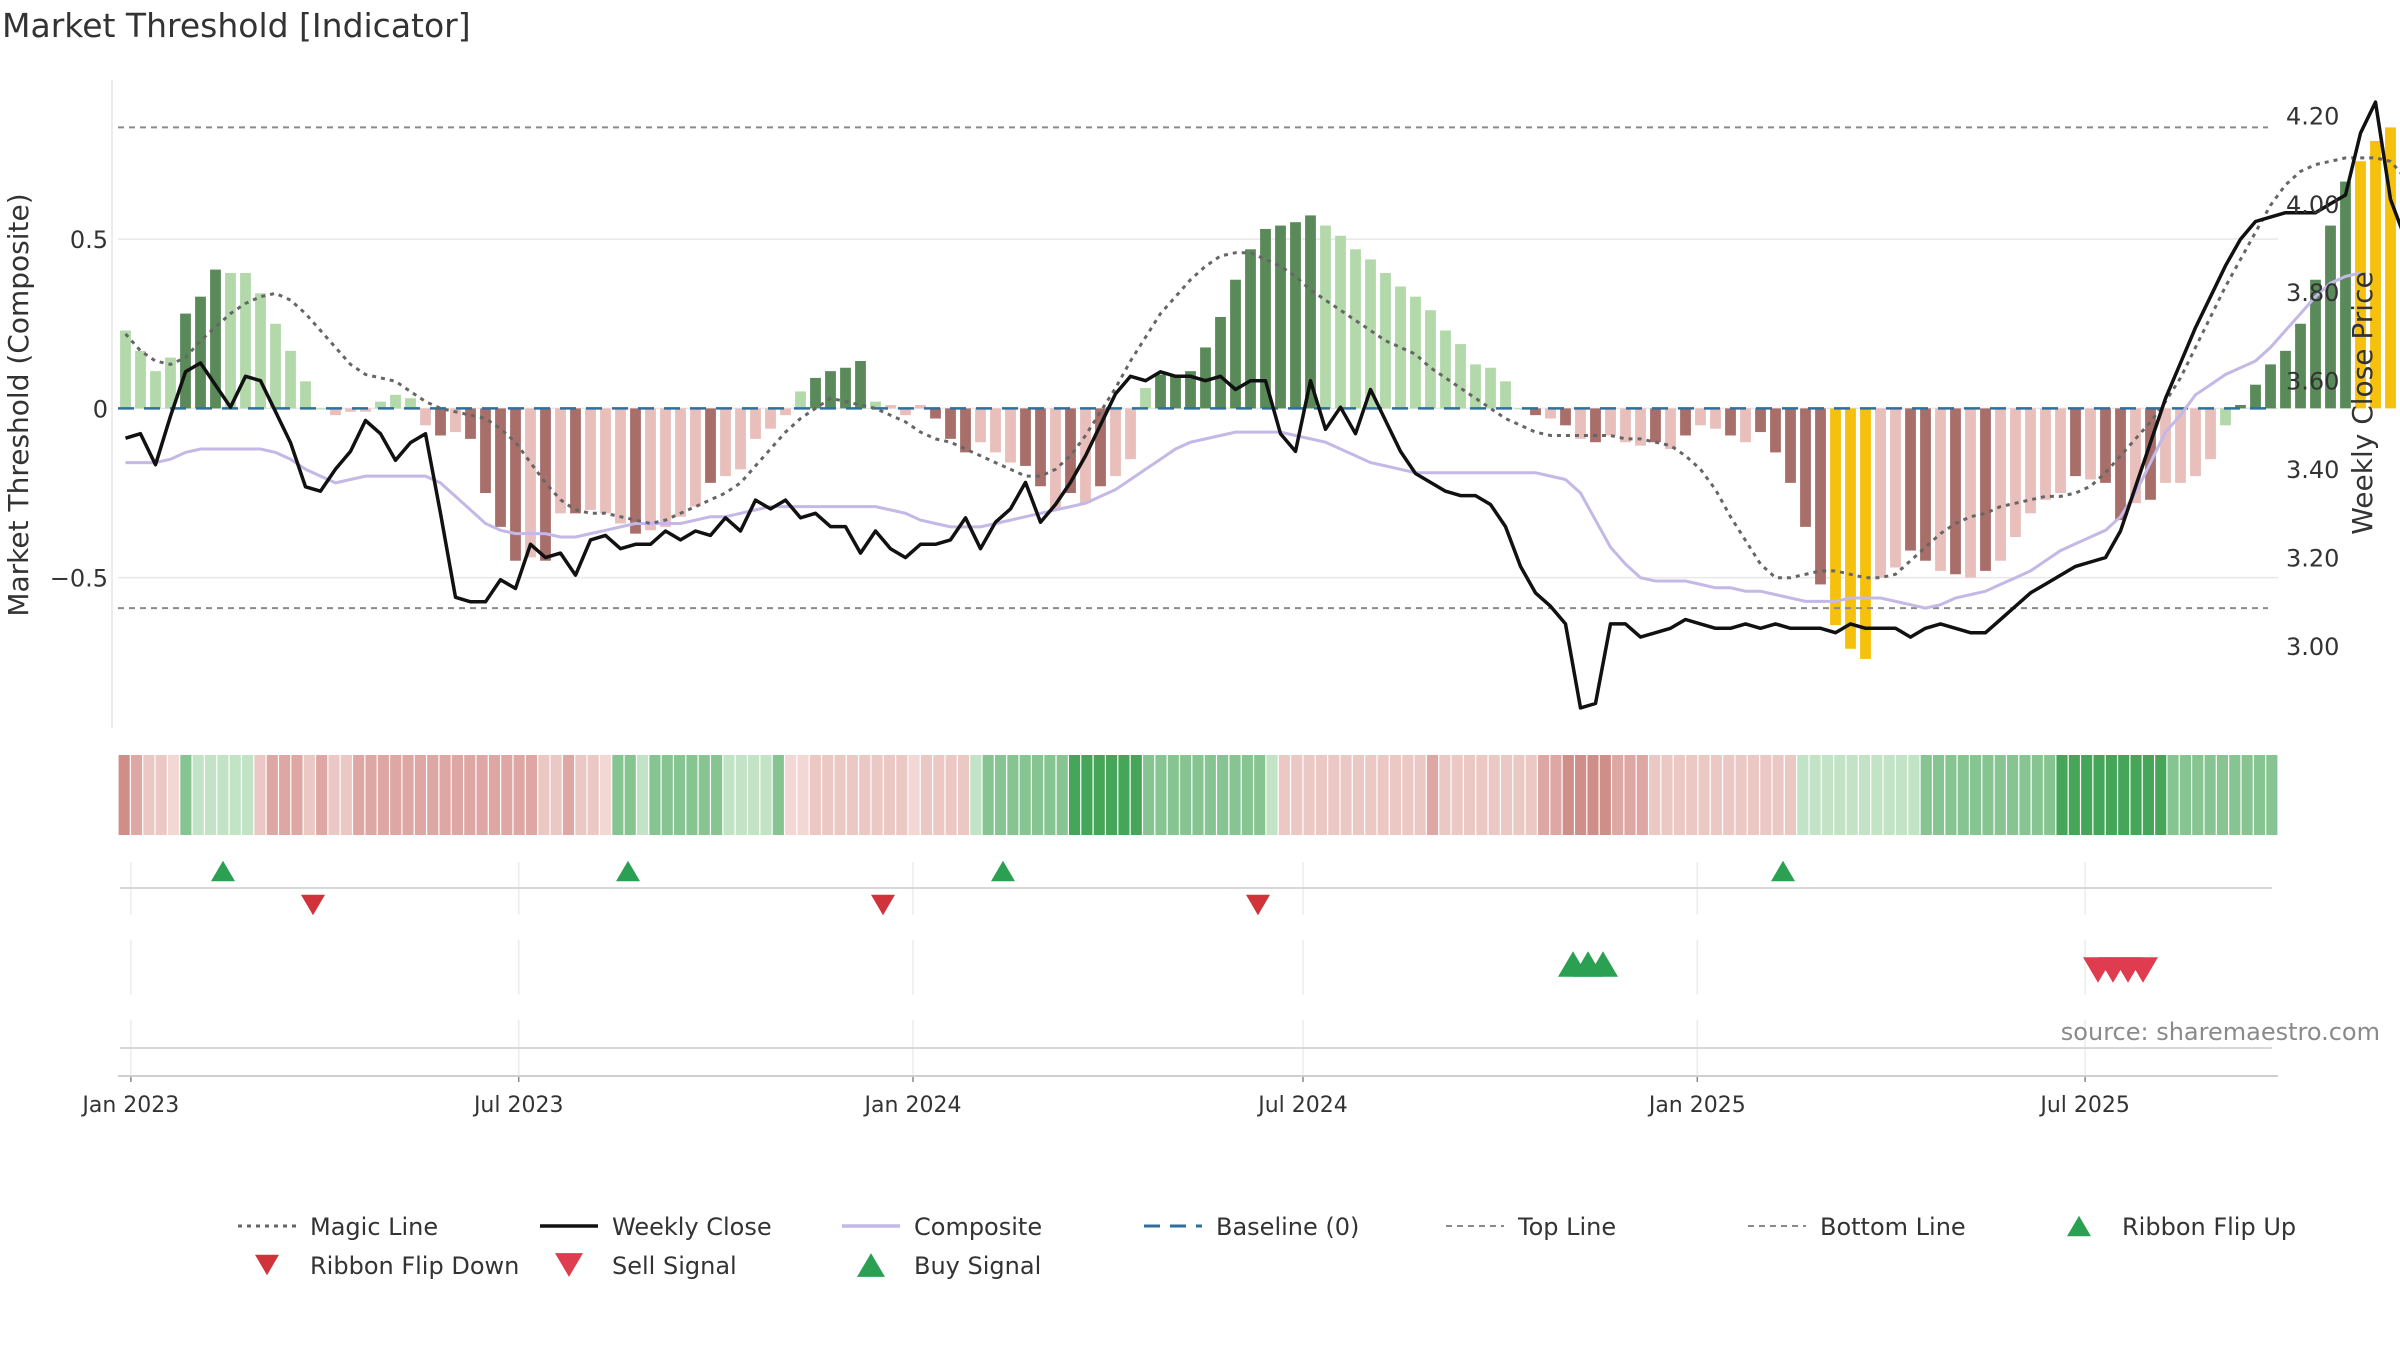 Image resolution: width=2400 pixels, height=1350 pixels. Describe the element at coordinates (656, 1227) in the screenshot. I see `legend-item: Weekly Close` at that location.